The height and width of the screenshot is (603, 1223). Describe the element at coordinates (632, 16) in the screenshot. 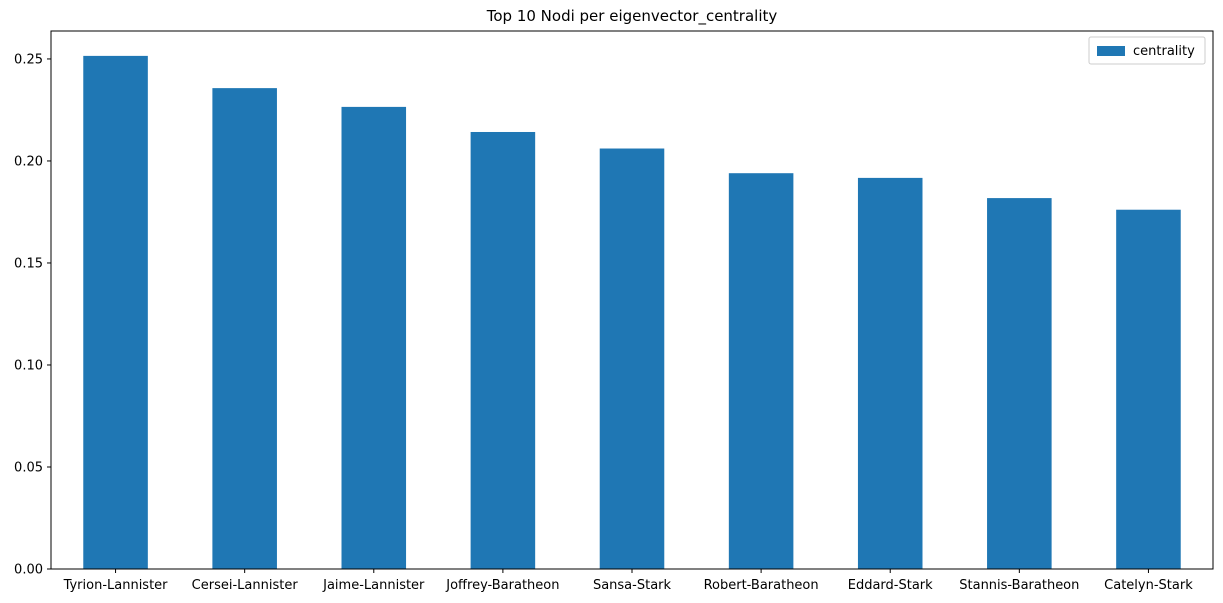

I see `chart-title: Top 10 Nodi per eigenvector_centrality` at that location.